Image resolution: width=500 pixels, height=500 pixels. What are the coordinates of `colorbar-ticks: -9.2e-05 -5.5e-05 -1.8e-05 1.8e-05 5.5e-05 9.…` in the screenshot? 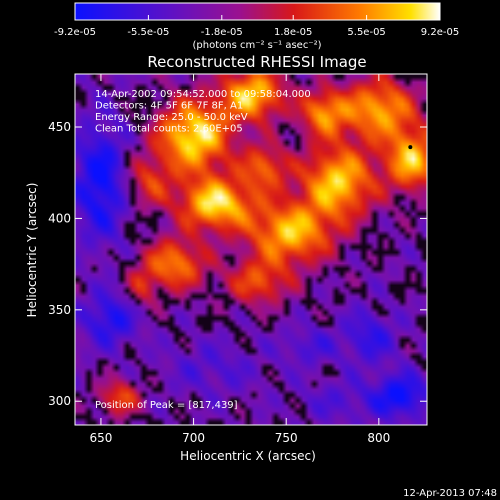 It's located at (256, 26).